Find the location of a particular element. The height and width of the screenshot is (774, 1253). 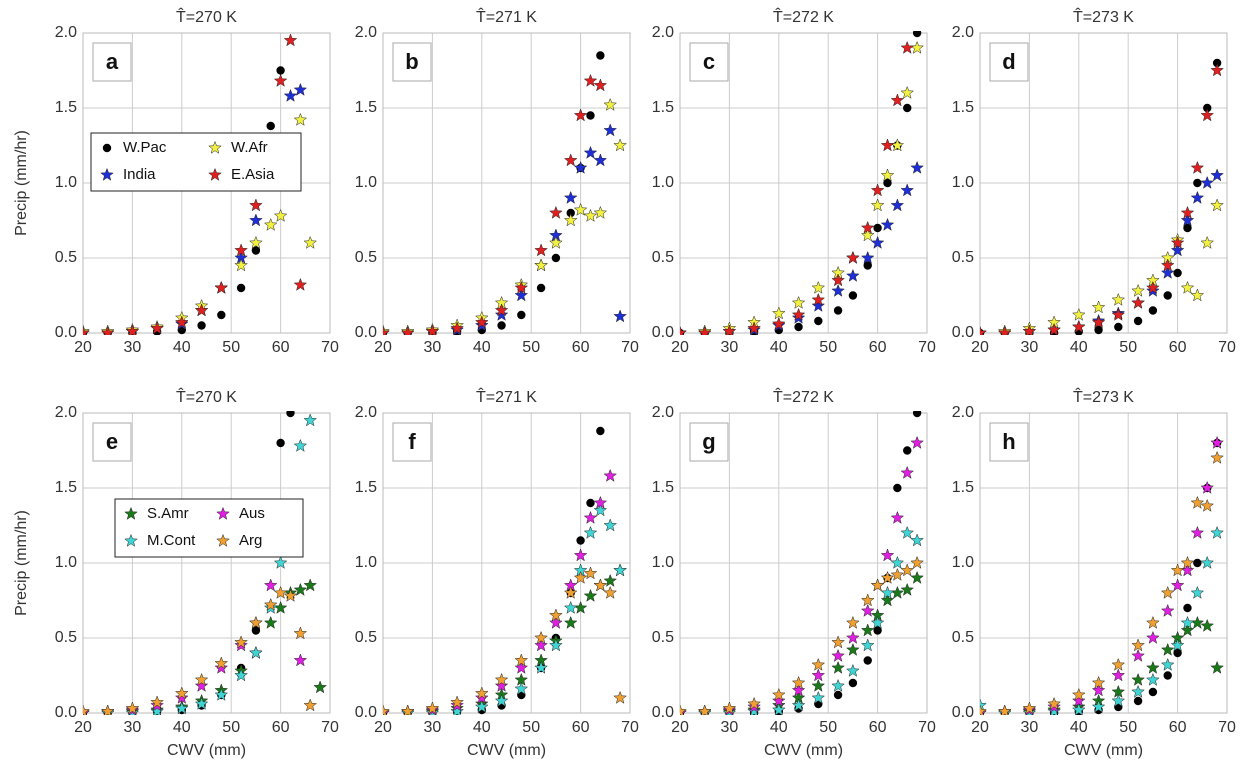

panel-label: a is located at coordinates (112, 61).